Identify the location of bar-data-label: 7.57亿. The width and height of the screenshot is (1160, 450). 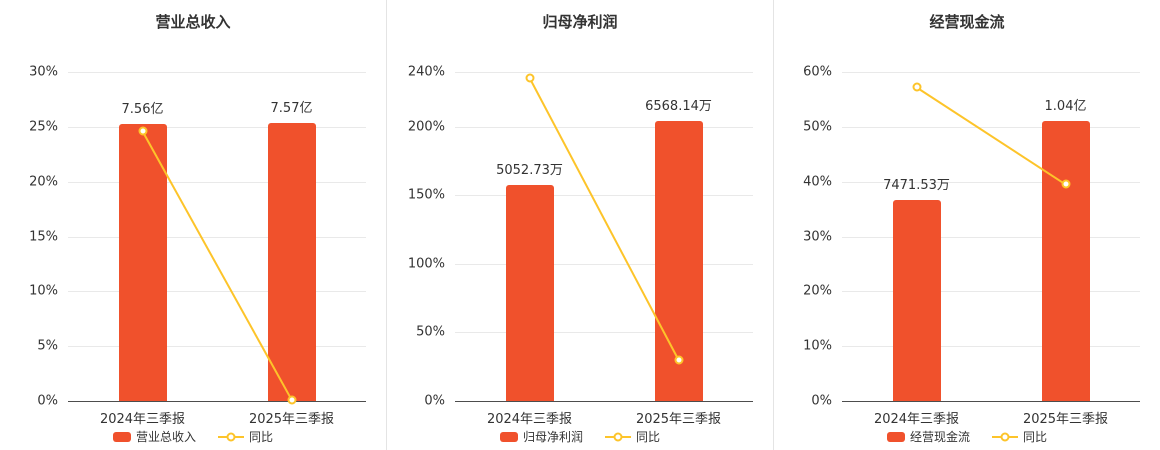
(291, 108).